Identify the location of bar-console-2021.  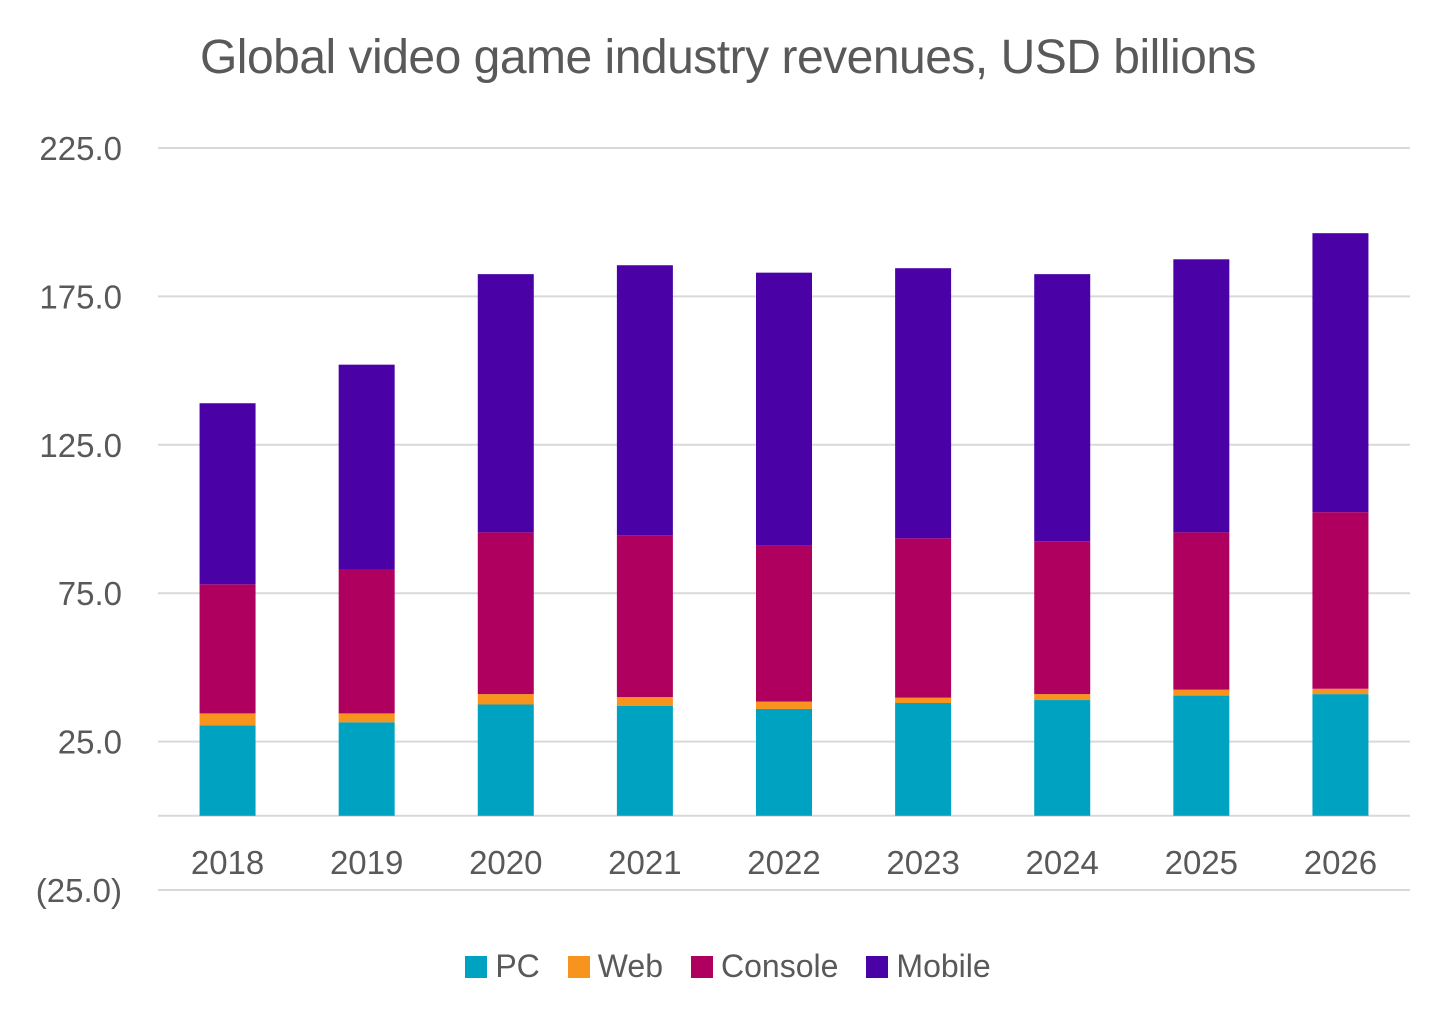
(644, 616).